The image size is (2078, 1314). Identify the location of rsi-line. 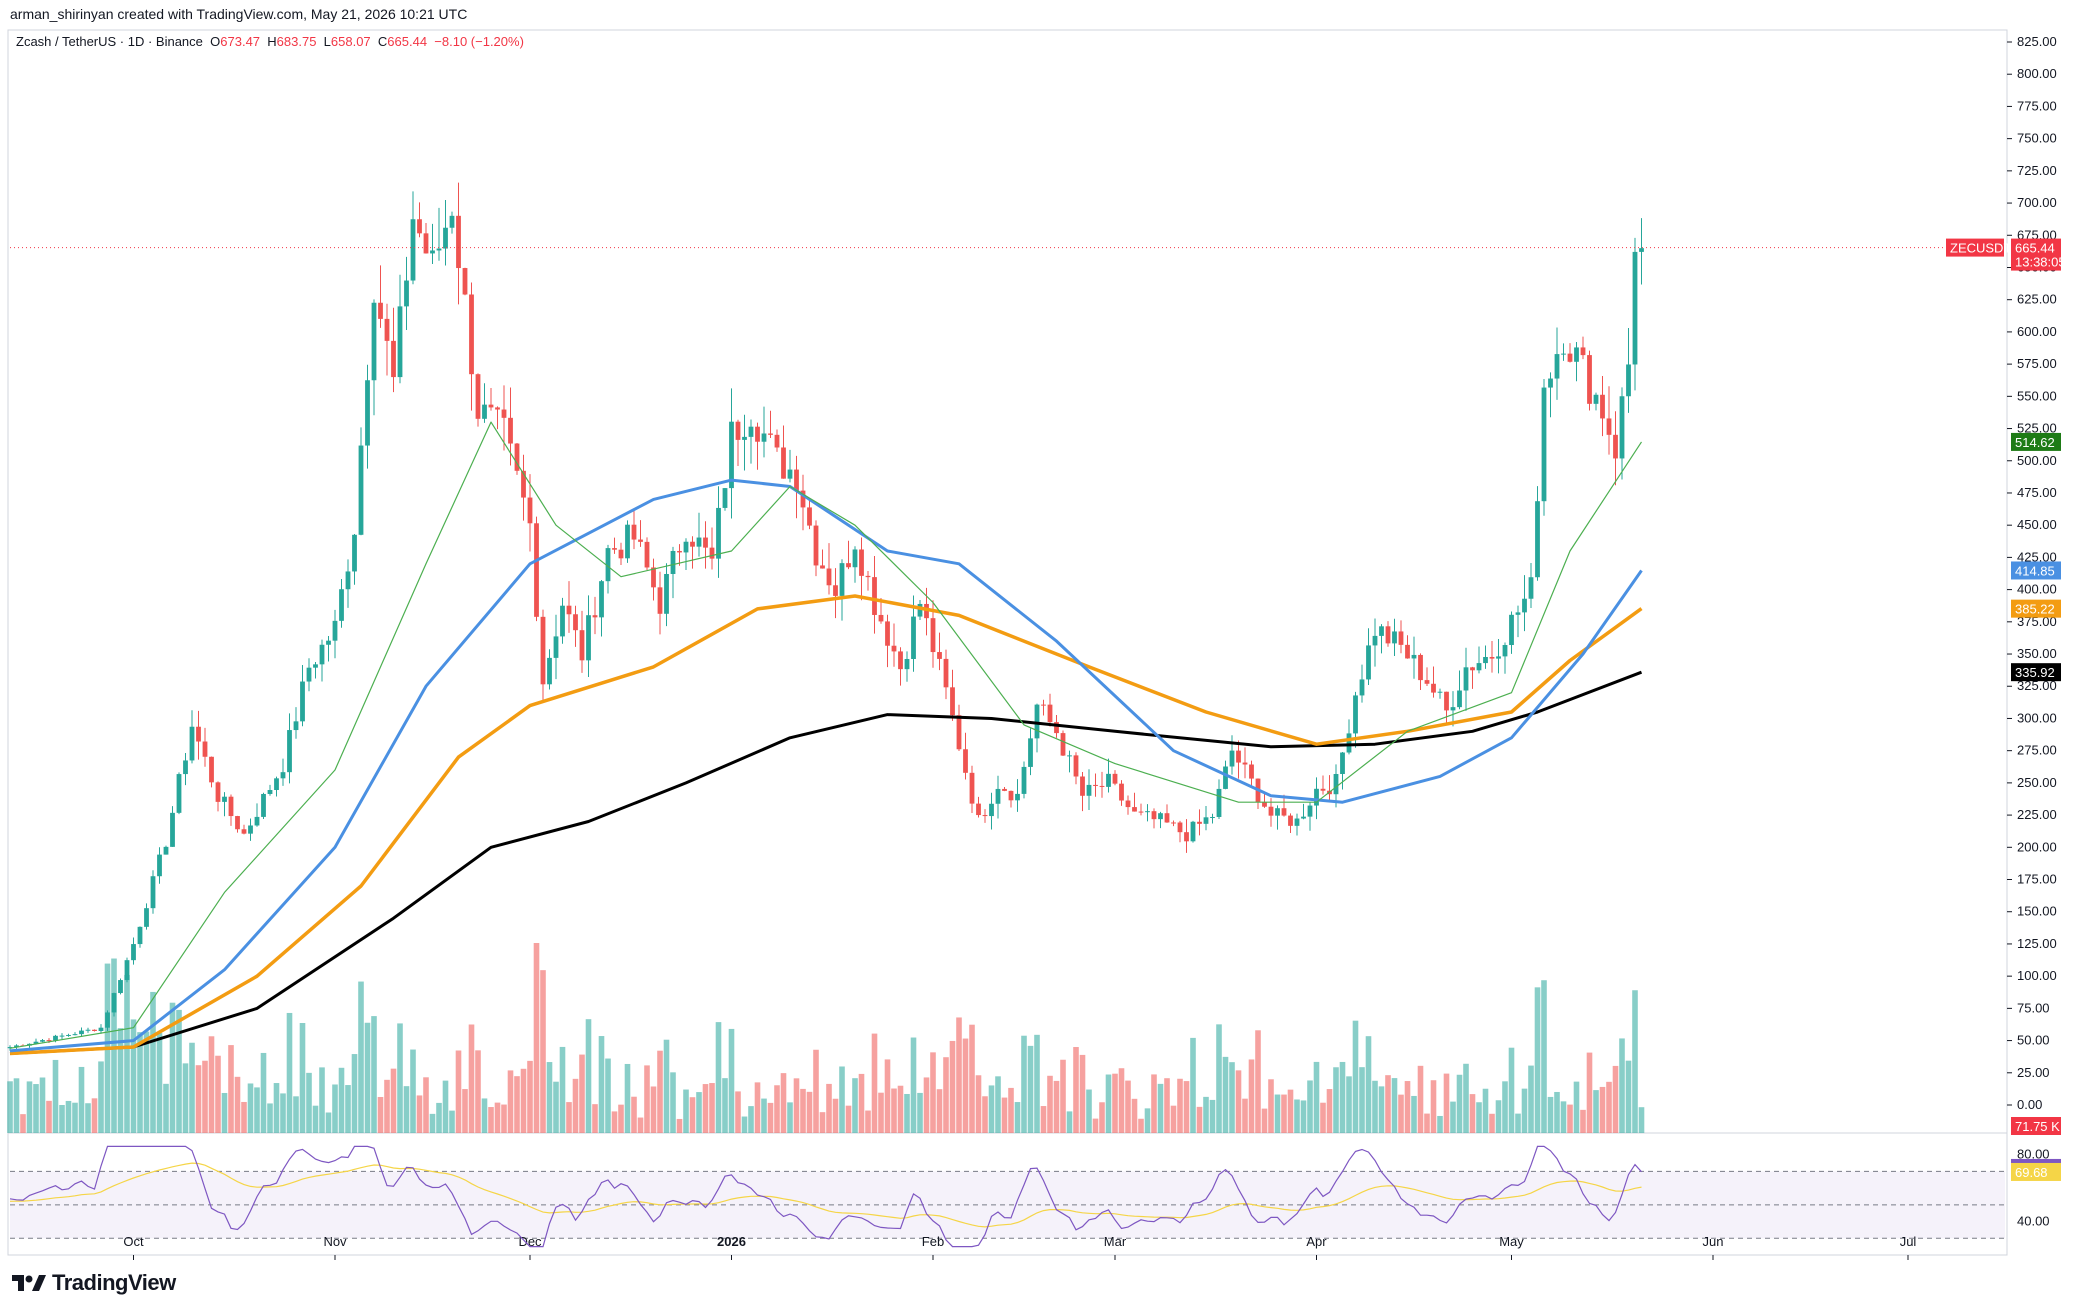
(825, 1196).